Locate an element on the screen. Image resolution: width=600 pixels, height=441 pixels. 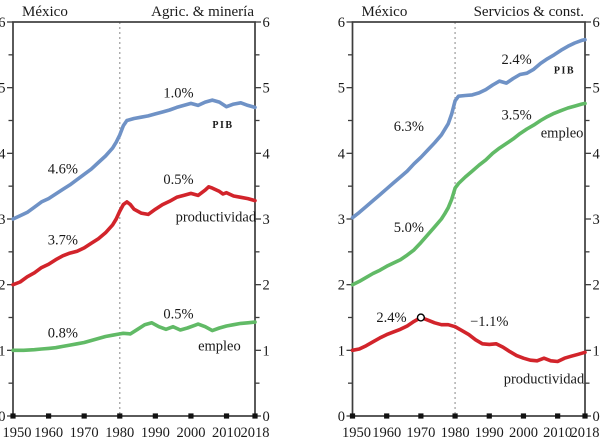
peak-marker-productividad is located at coordinates (420, 317).